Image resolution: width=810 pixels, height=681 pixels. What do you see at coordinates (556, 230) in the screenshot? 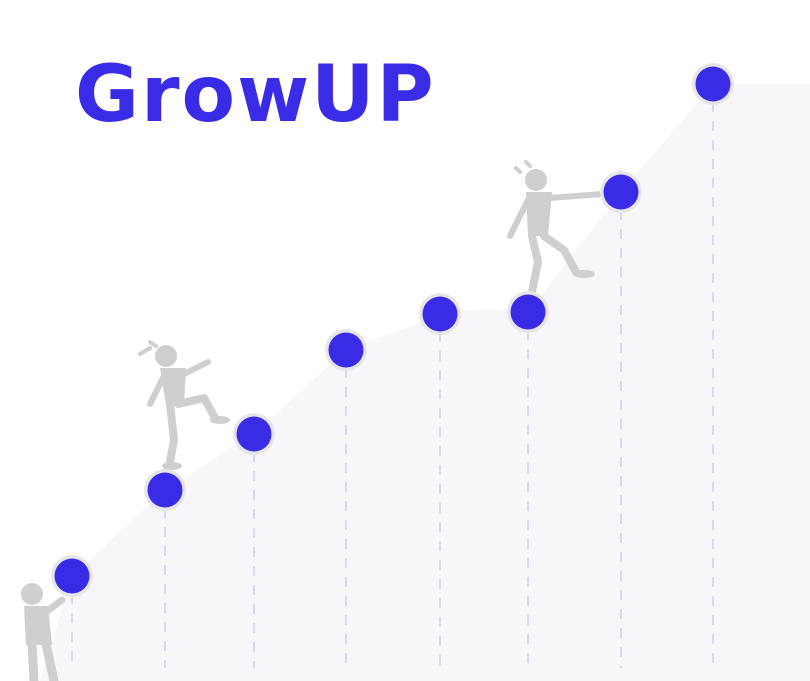
I see `woman-climber-silhouette` at bounding box center [556, 230].